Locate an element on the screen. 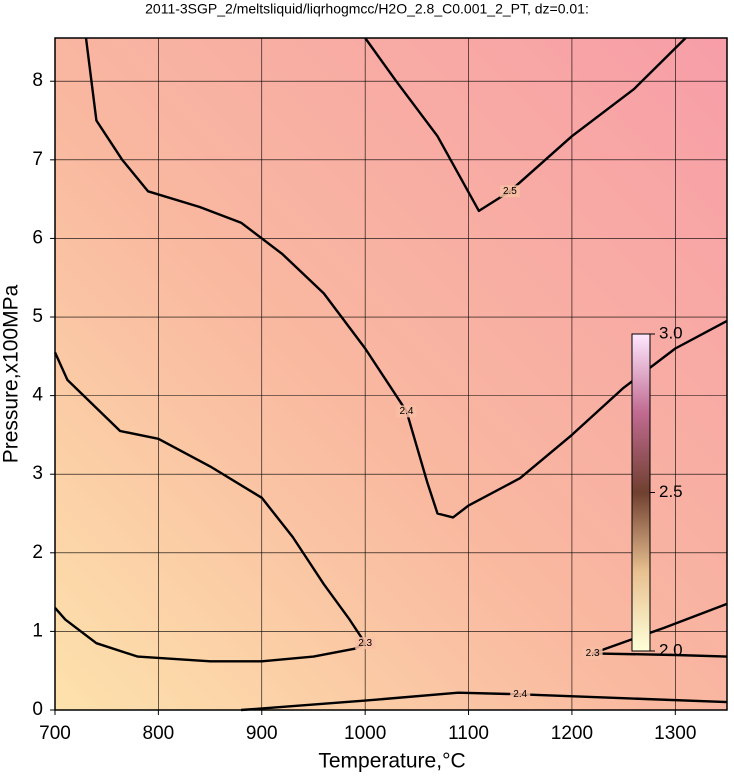  x-tick-label: 800 is located at coordinates (159, 733).